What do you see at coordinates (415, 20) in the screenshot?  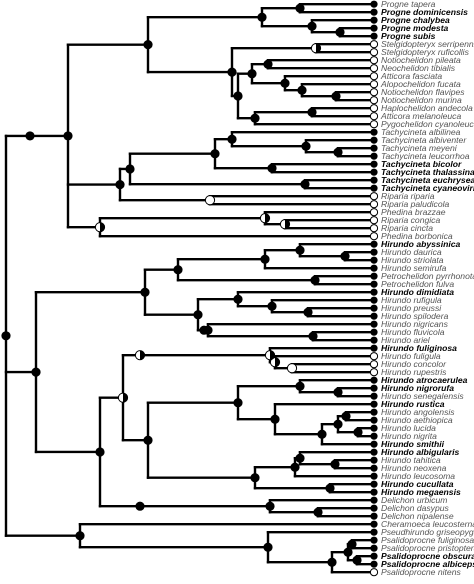 I see `tip-label: Progne chalybea` at bounding box center [415, 20].